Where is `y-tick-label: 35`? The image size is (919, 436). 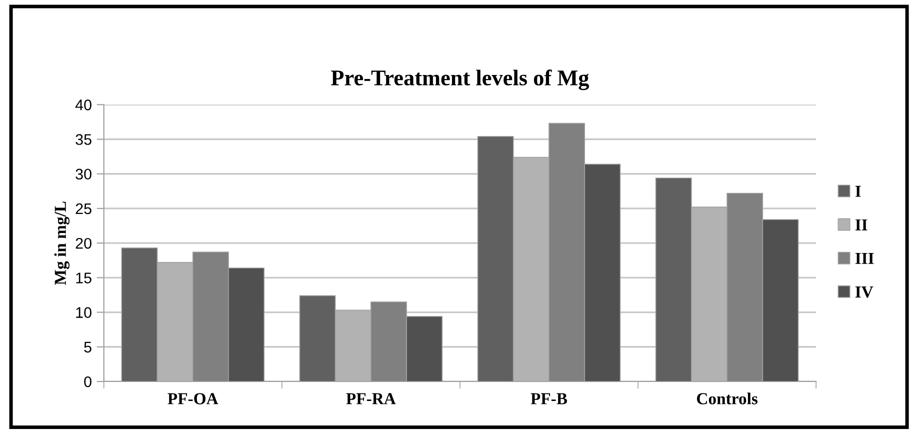 y-tick-label: 35 is located at coordinates (84, 139).